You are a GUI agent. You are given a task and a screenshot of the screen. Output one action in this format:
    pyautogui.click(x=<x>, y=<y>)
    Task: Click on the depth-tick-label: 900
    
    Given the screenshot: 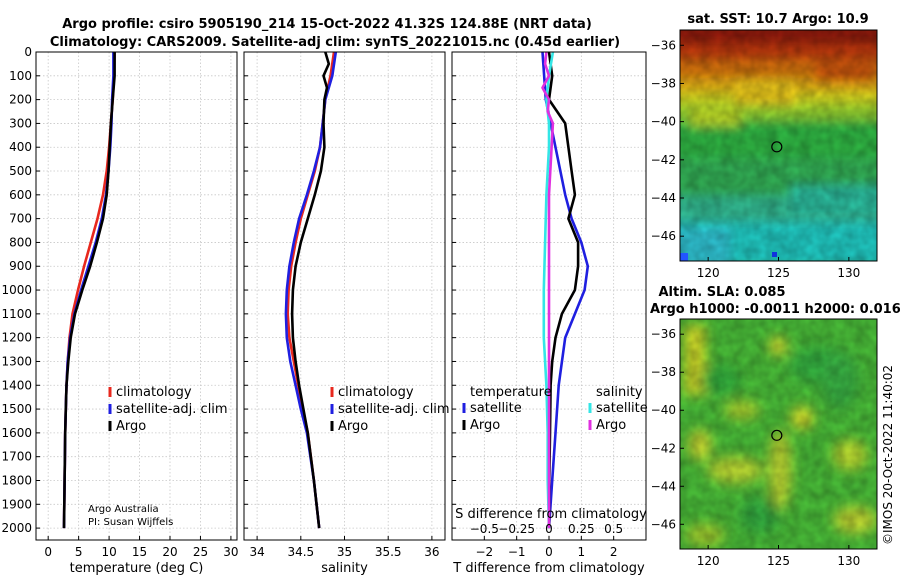 What is the action you would take?
    pyautogui.click(x=20, y=266)
    